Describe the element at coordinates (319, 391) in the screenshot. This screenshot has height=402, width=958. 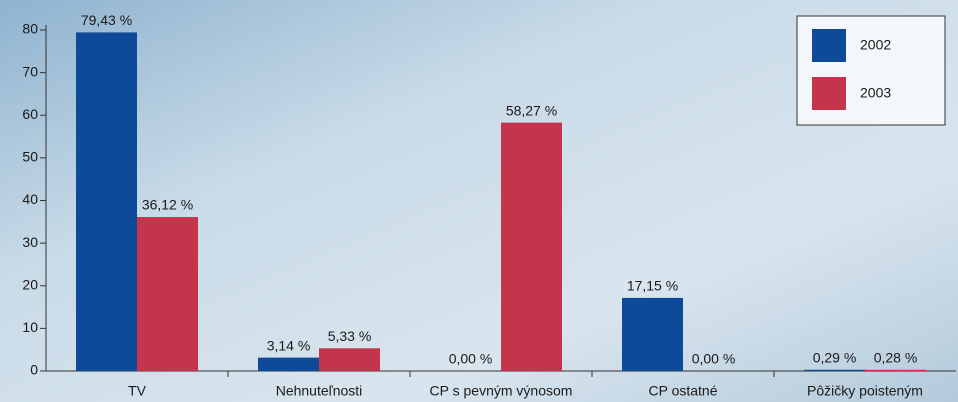
I see `x-tick-label: Nehnuteľnosti` at that location.